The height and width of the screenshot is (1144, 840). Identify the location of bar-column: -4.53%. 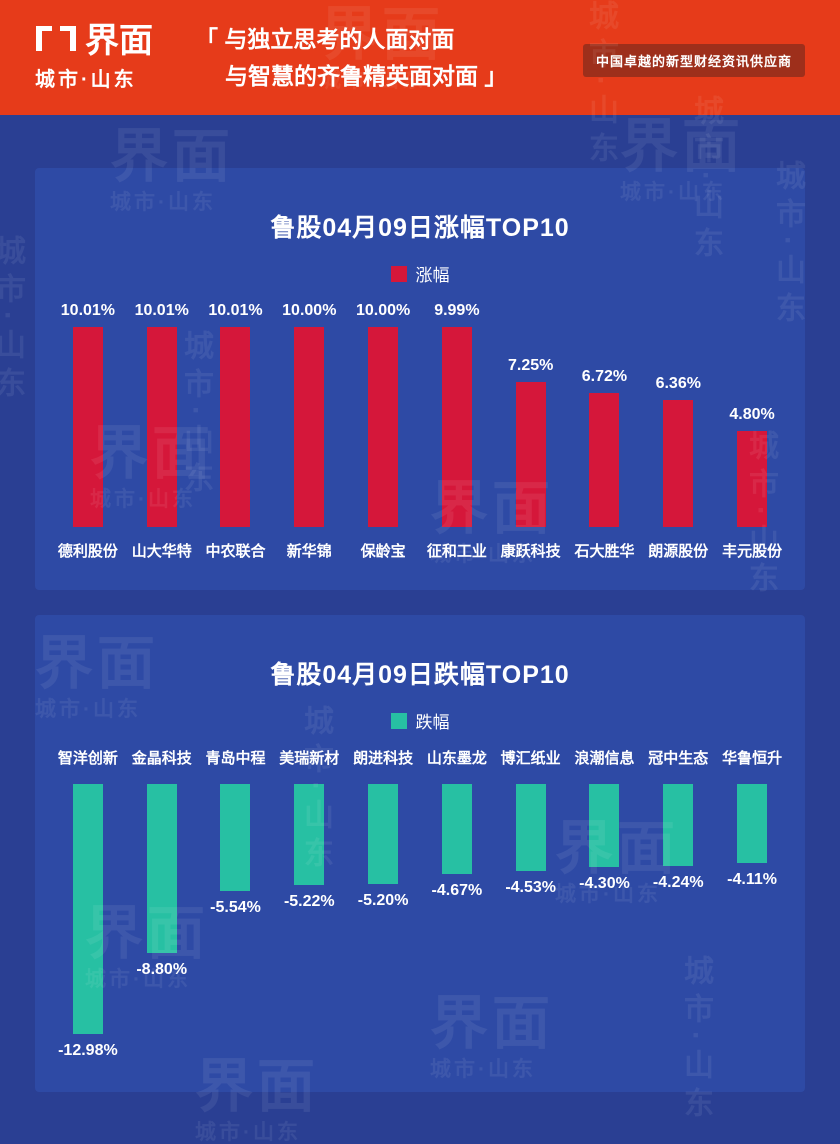
(531, 922).